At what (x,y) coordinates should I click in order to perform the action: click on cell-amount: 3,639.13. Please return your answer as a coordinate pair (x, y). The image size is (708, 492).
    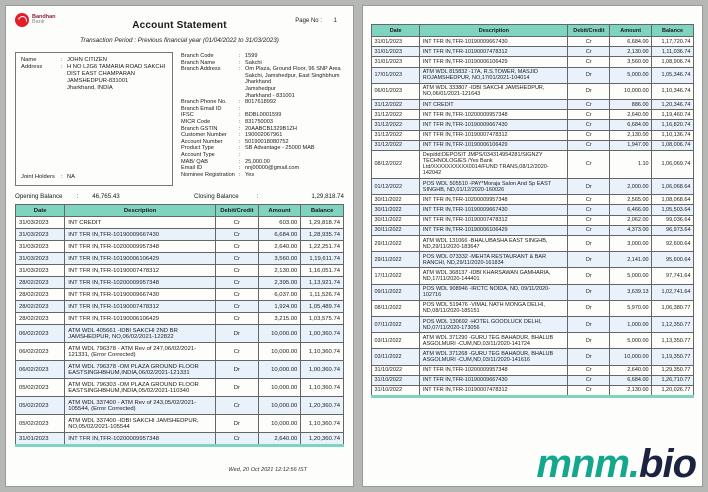
    Looking at the image, I should click on (631, 292).